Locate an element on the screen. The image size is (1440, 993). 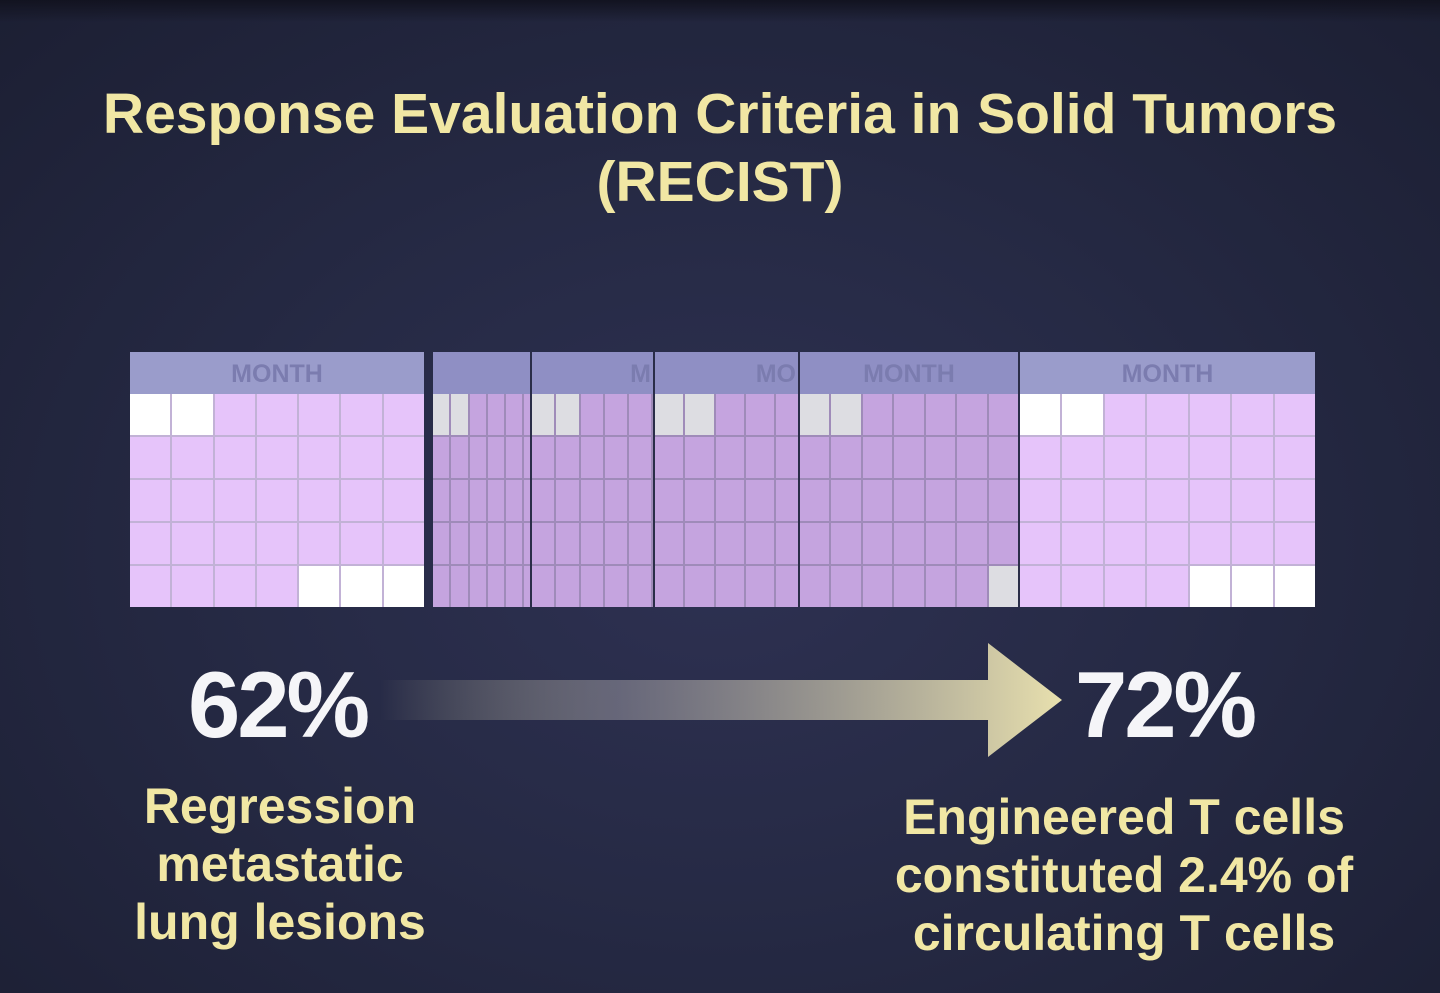
right-caption-line: constituted 2.4% of is located at coordinates (1124, 875).